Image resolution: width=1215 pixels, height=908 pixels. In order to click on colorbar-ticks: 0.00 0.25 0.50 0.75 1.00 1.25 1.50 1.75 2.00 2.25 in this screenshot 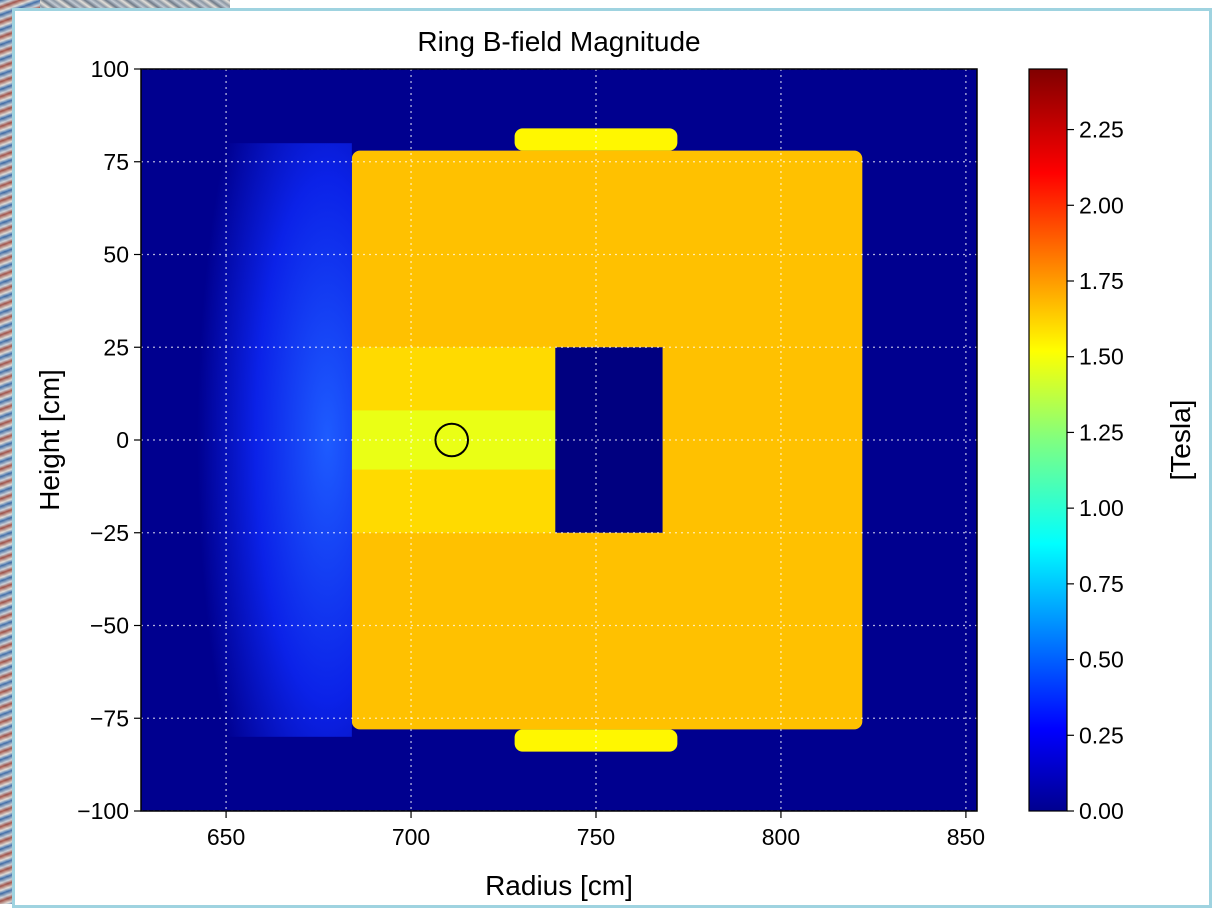, I will do `click(1095, 470)`.